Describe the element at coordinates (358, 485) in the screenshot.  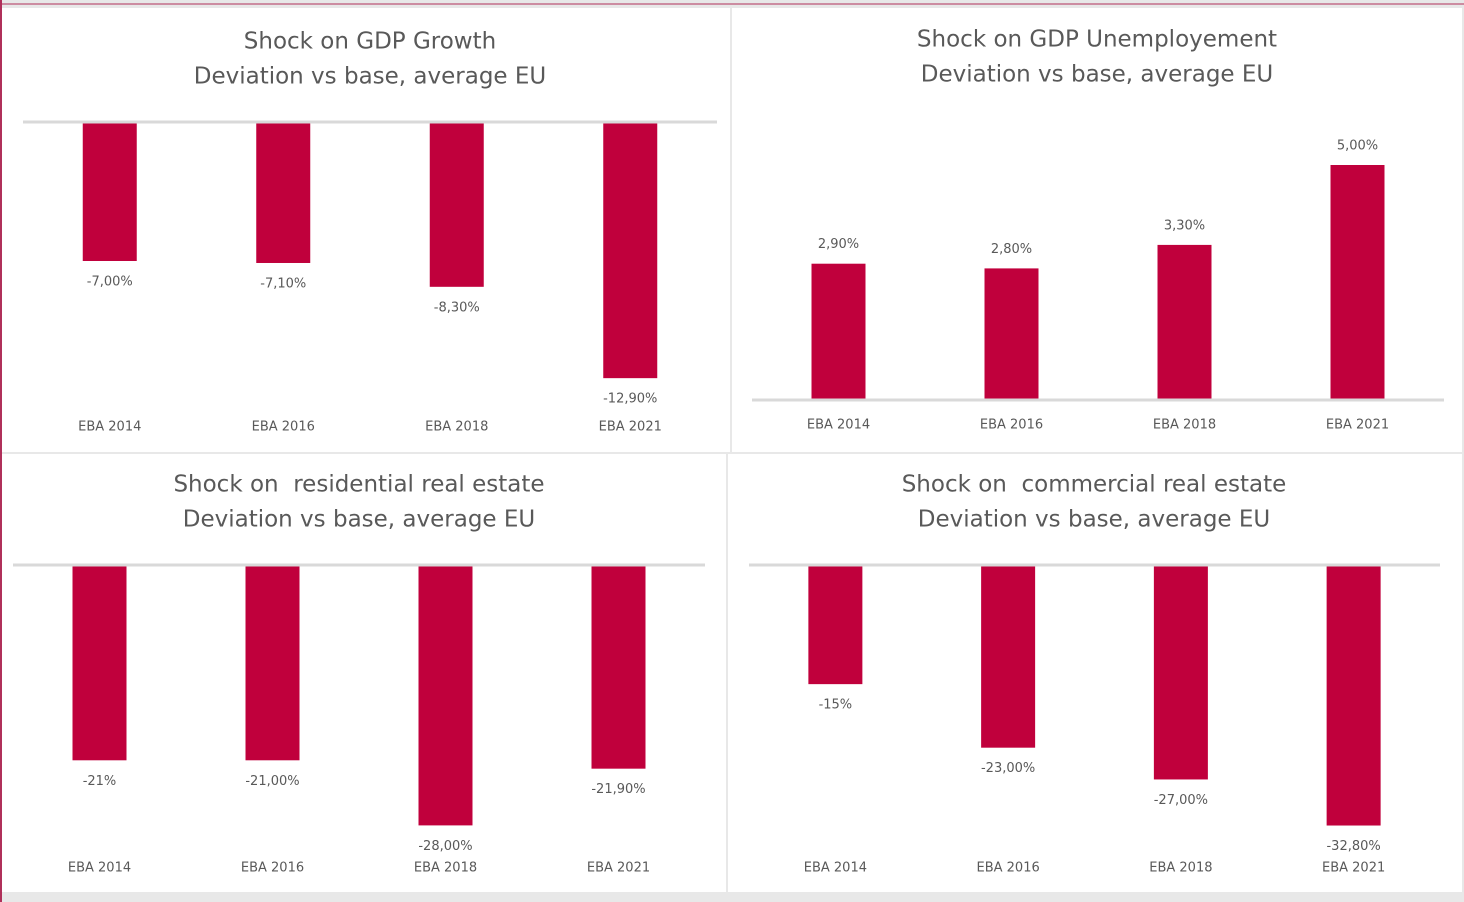
I see `chart-title: Shock on residential real estate` at that location.